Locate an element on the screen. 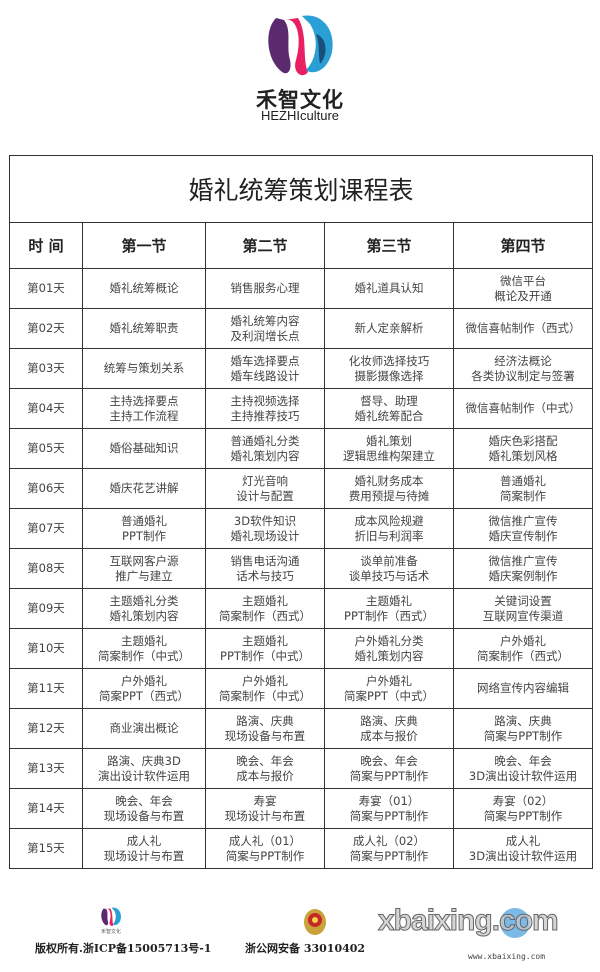 The image size is (600, 972). session-cell: 销售电话沟通 话术与技巧 is located at coordinates (265, 568).